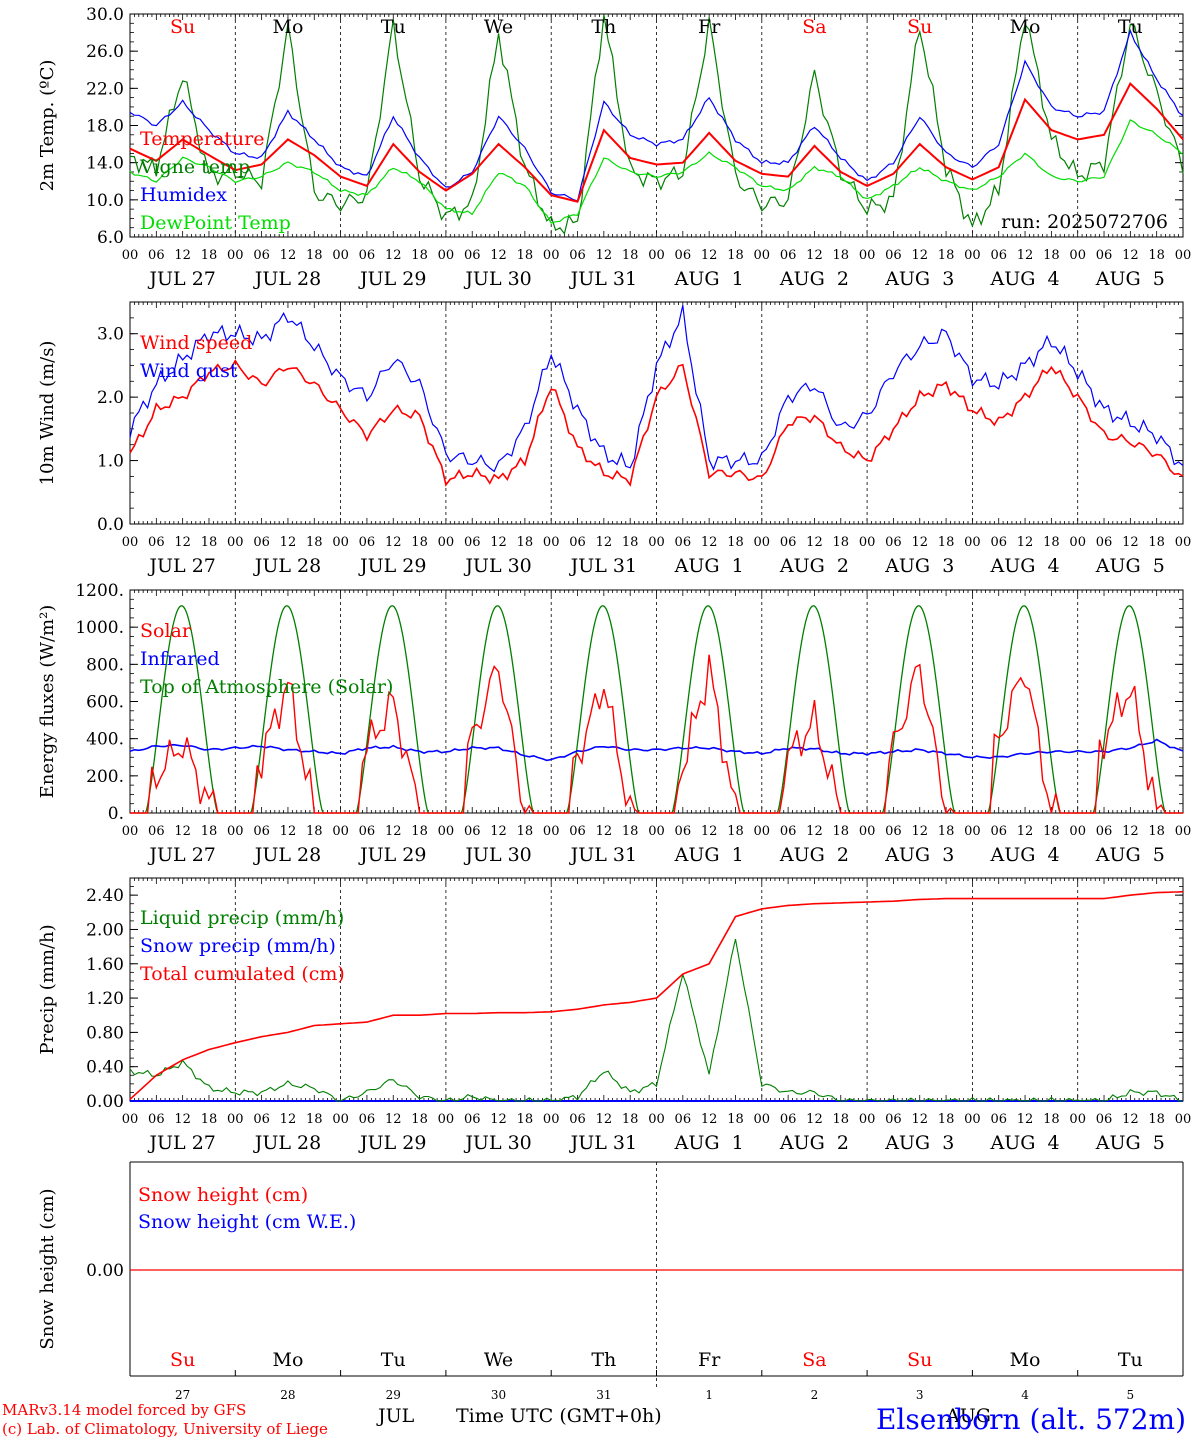 Image resolution: width=1194 pixels, height=1440 pixels. What do you see at coordinates (110, 525) in the screenshot?
I see `y-tick-label: 0.0` at bounding box center [110, 525].